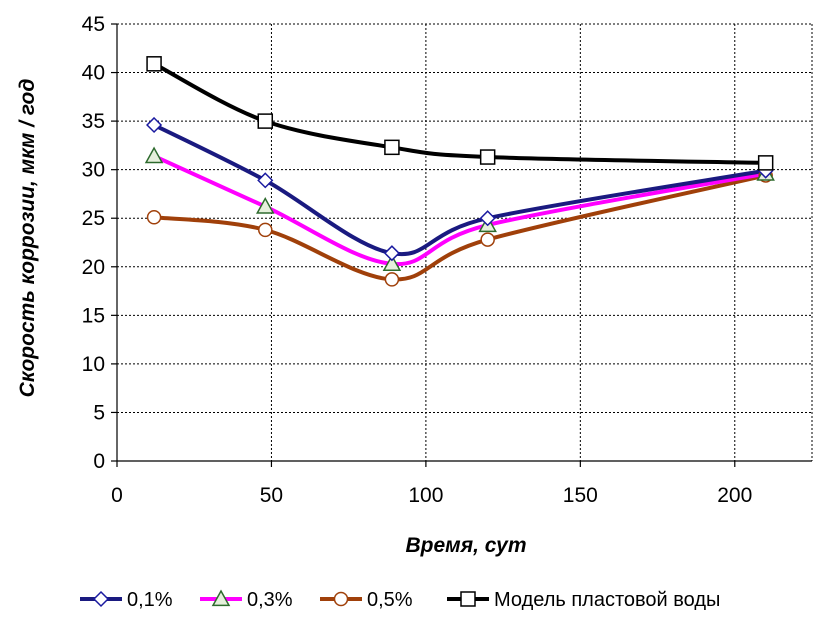 Image resolution: width=821 pixels, height=623 pixels. Describe the element at coordinates (425, 495) in the screenshot. I see `x-tick-label: 100` at that location.